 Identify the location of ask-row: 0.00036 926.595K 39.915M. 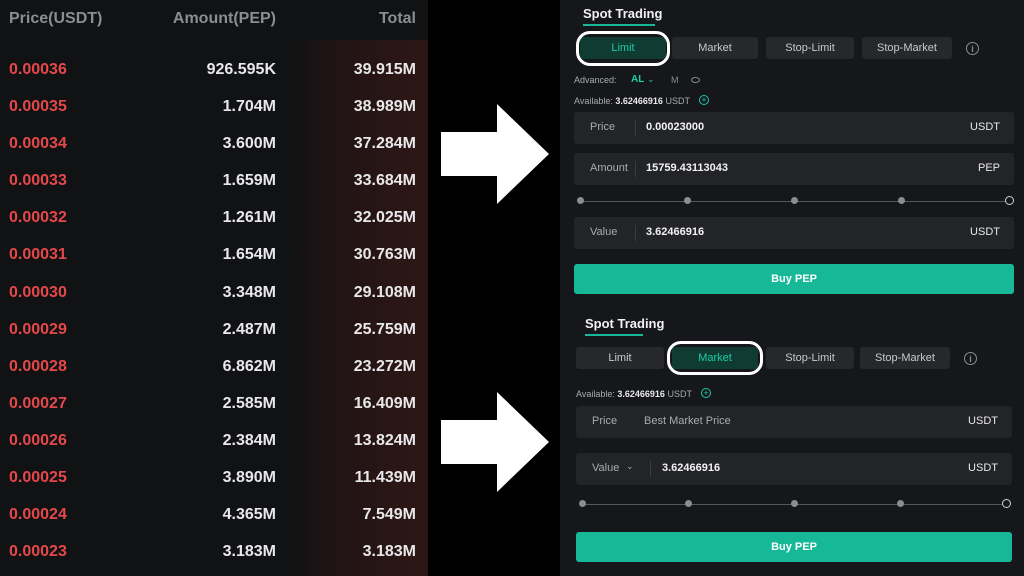
(214, 70).